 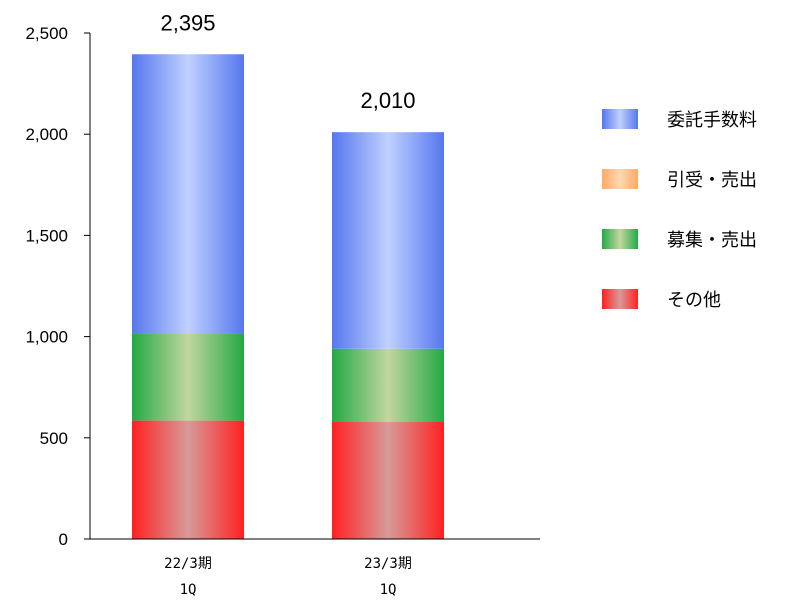 What do you see at coordinates (694, 300) in the screenshot?
I see `legend-label: その他` at bounding box center [694, 300].